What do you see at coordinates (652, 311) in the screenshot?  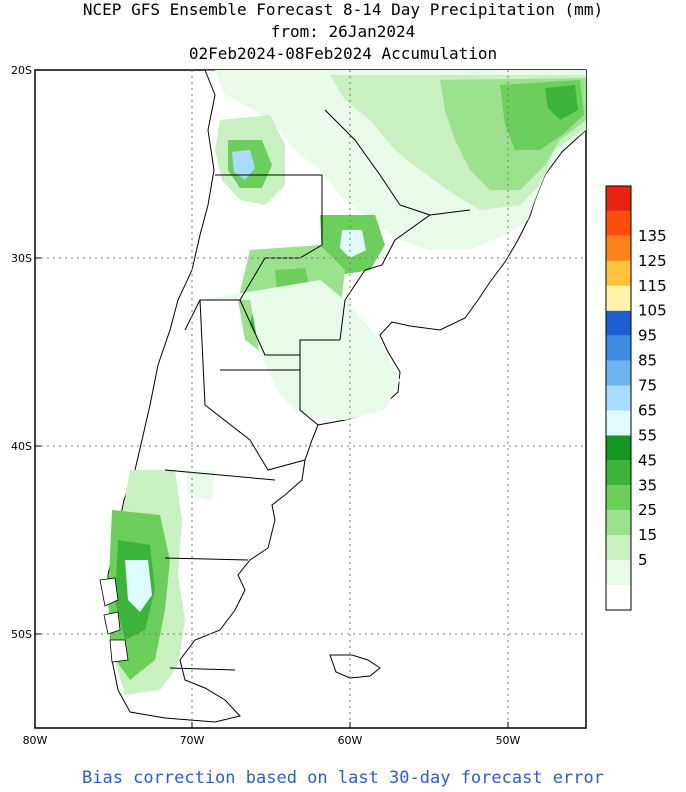 I see `legend-label: 105` at bounding box center [652, 311].